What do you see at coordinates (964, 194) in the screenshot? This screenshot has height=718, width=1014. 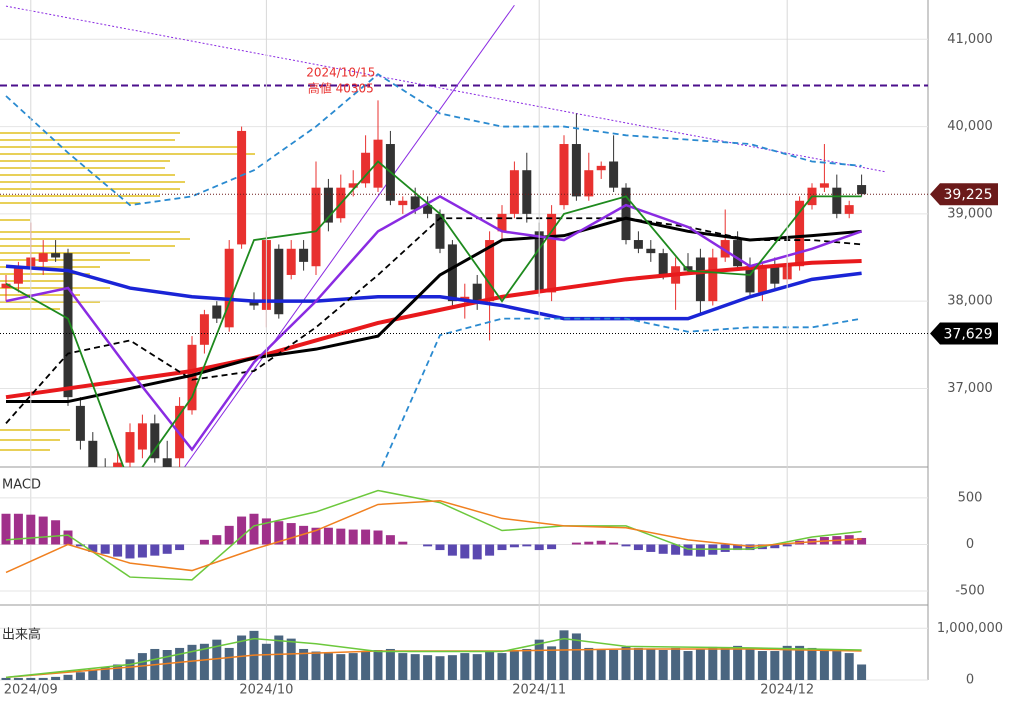 I see `price-tag` at bounding box center [964, 194].